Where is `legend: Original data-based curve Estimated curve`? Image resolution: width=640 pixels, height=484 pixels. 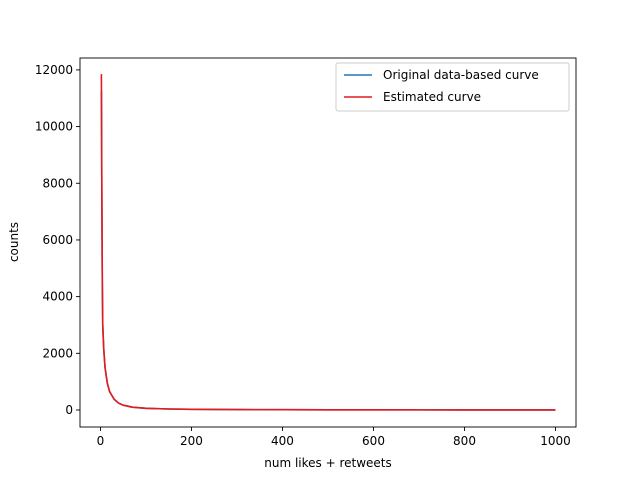
legend: Original data-based curve Estimated curve is located at coordinates (452, 87).